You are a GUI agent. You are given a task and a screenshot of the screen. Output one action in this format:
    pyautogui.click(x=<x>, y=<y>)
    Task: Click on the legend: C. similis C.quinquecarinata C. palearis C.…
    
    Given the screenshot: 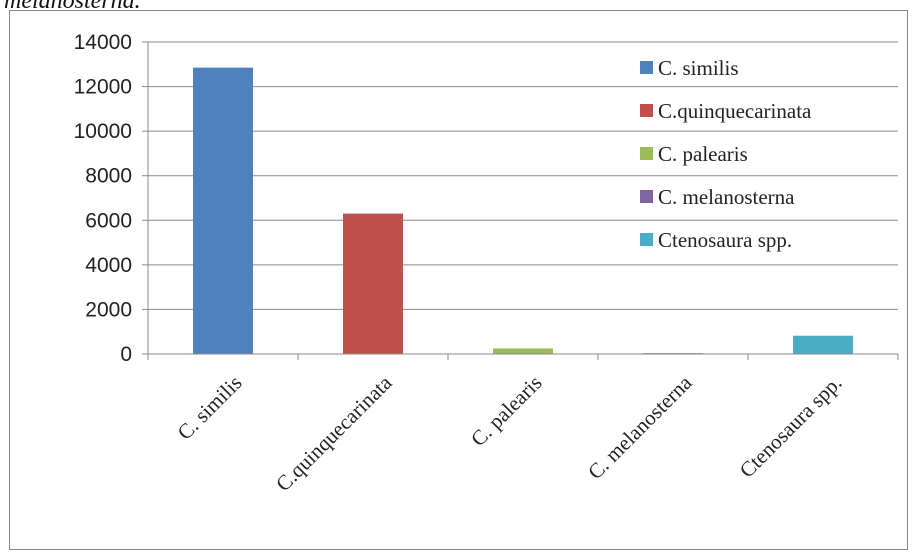 What is the action you would take?
    pyautogui.click(x=726, y=154)
    